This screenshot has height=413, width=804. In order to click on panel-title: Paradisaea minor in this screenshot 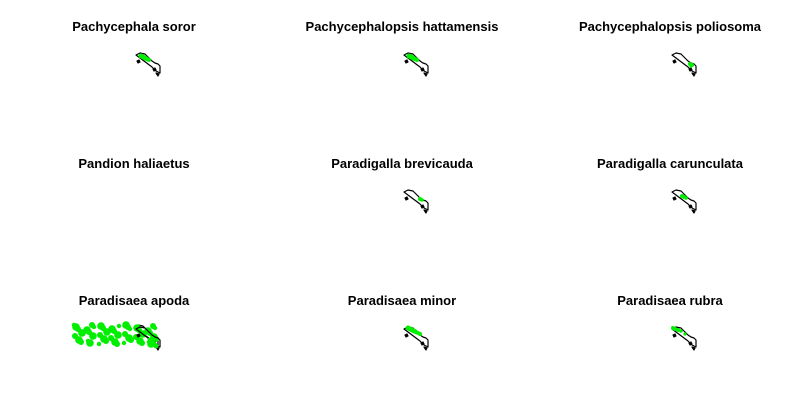, I will do `click(402, 300)`.